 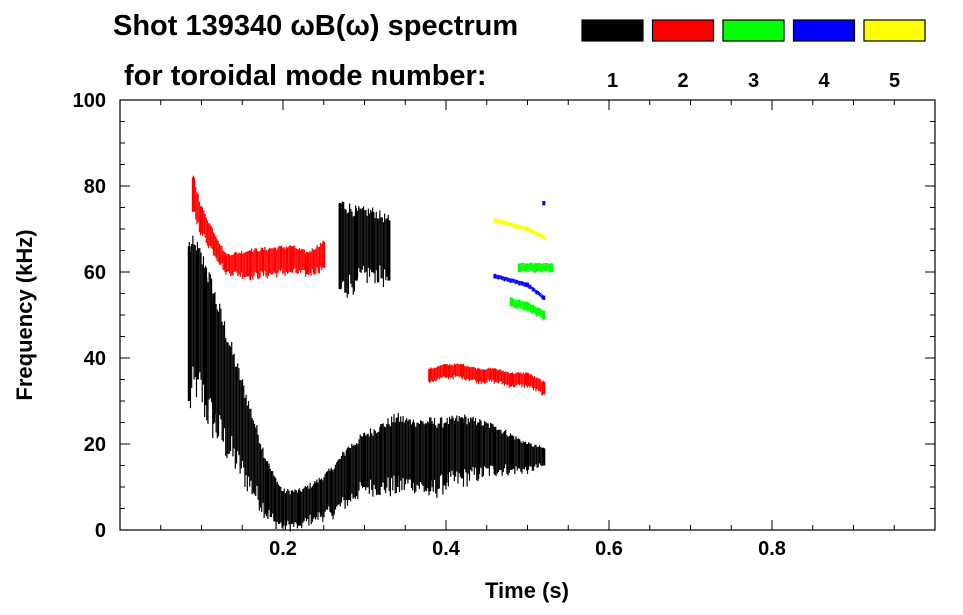 I want to click on x-axis-label: Time (s), so click(x=527, y=590).